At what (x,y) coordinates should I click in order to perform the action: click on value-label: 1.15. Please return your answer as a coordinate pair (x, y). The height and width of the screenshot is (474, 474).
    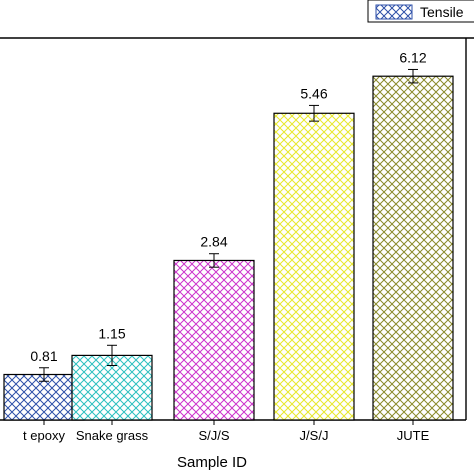
    Looking at the image, I should click on (111, 333).